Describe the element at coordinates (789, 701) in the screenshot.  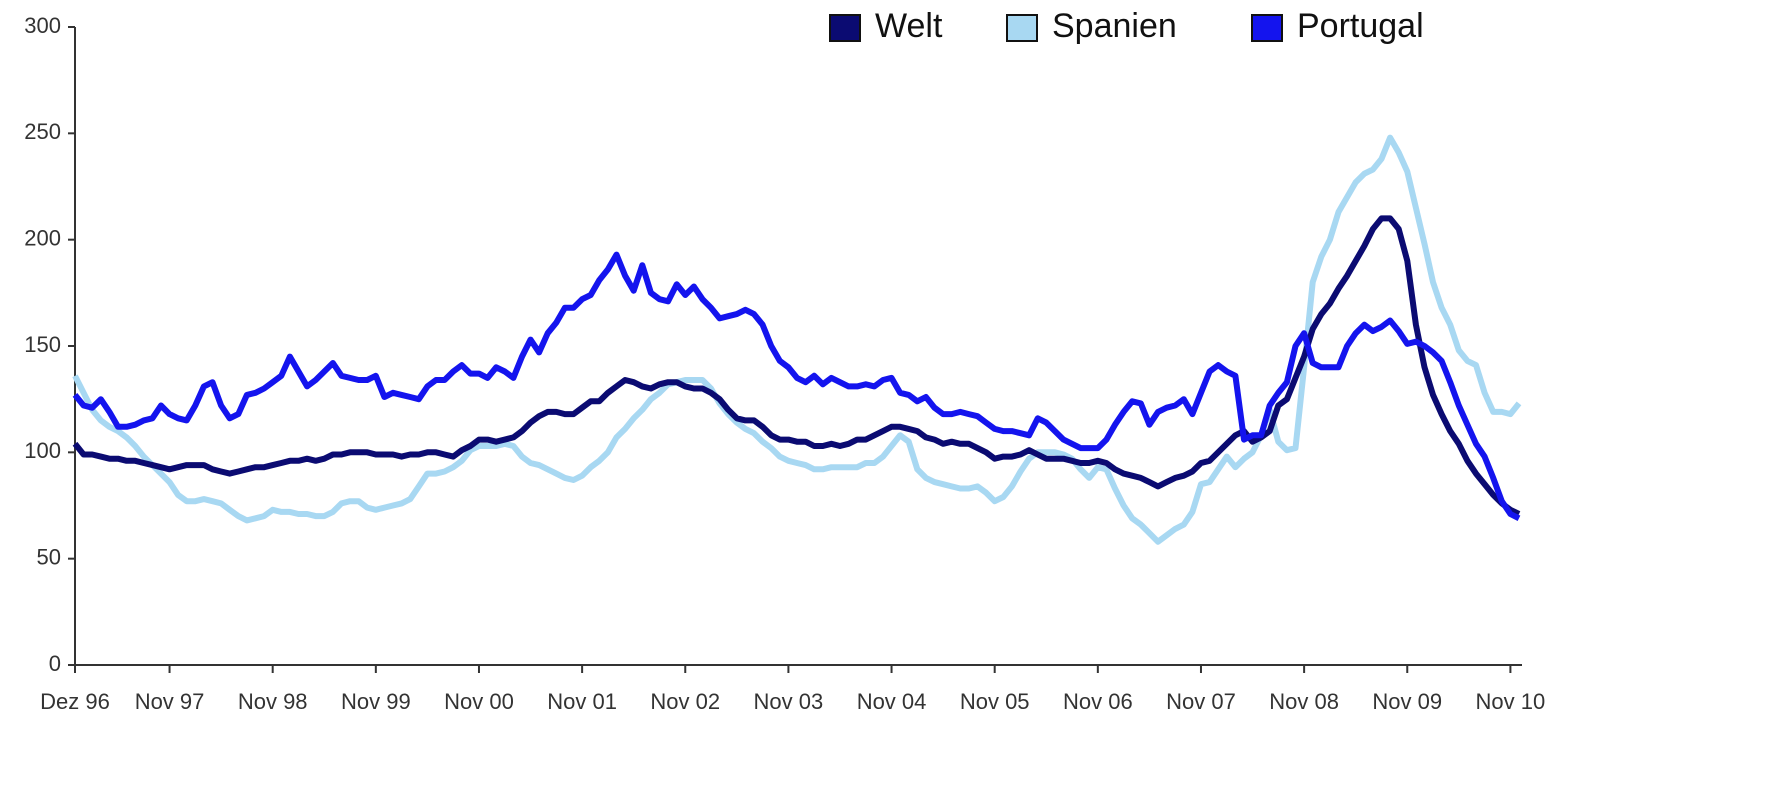
I see `x-tick-label: Nov 03` at that location.